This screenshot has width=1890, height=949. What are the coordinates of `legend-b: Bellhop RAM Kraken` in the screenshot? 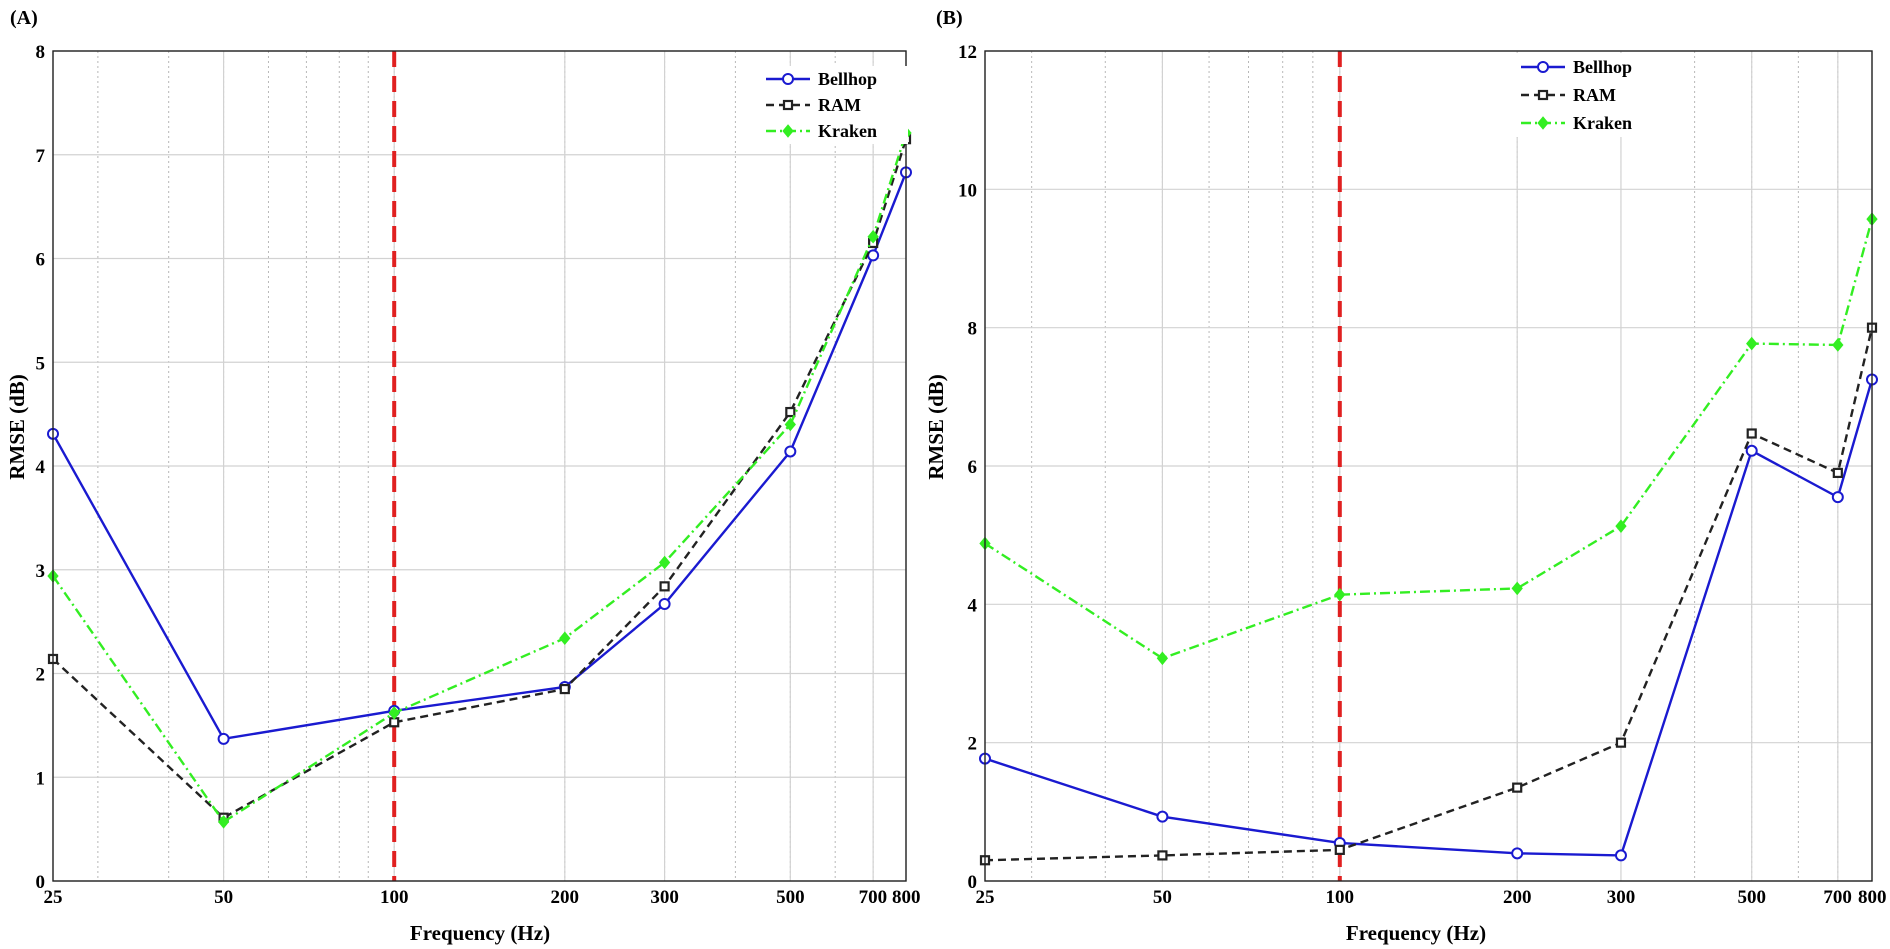 It's located at (1590, 95).